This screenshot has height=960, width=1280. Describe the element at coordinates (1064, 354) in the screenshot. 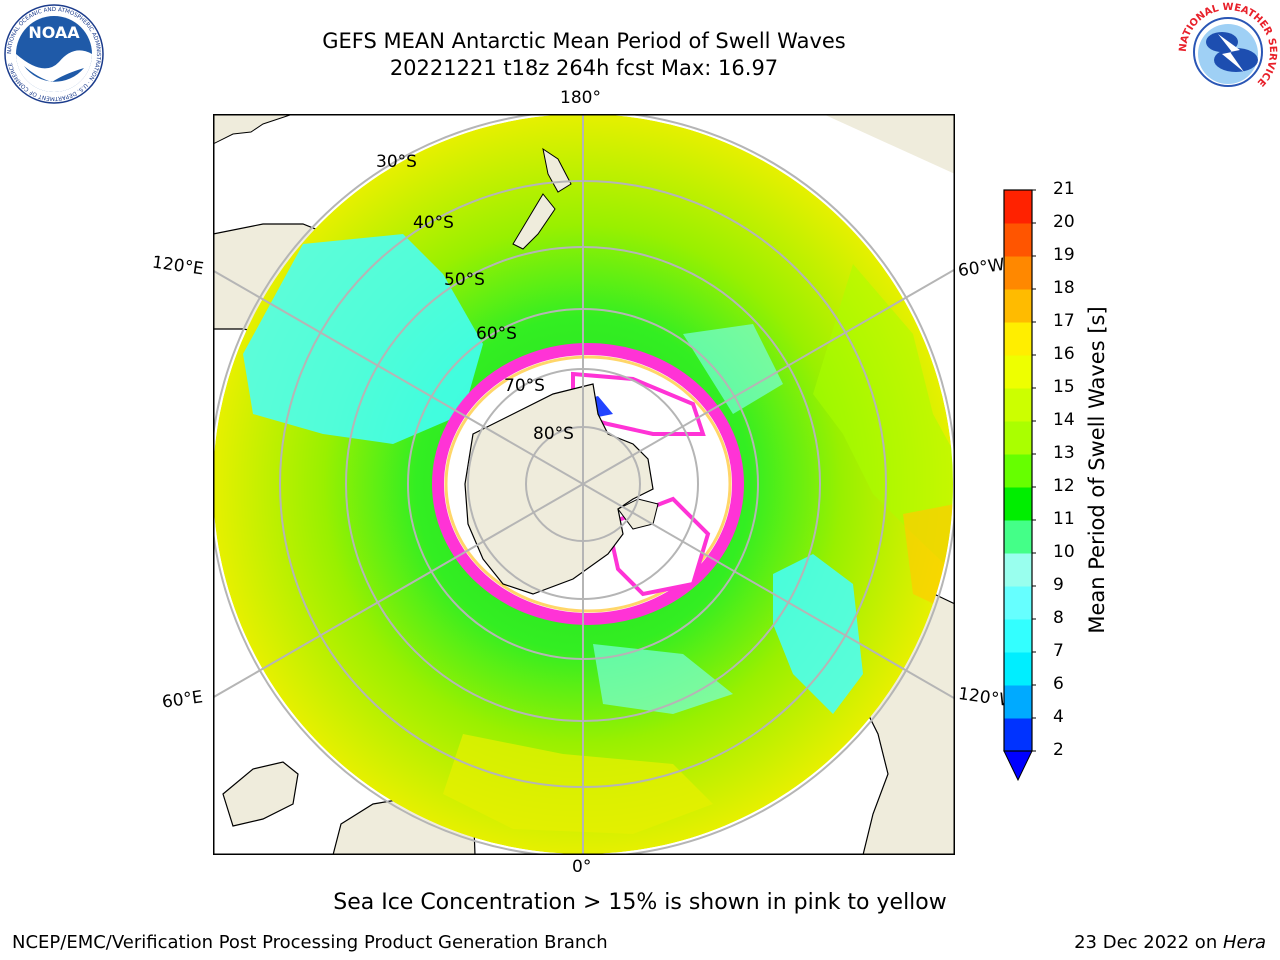

I see `colorbar-tick-label: 16` at that location.